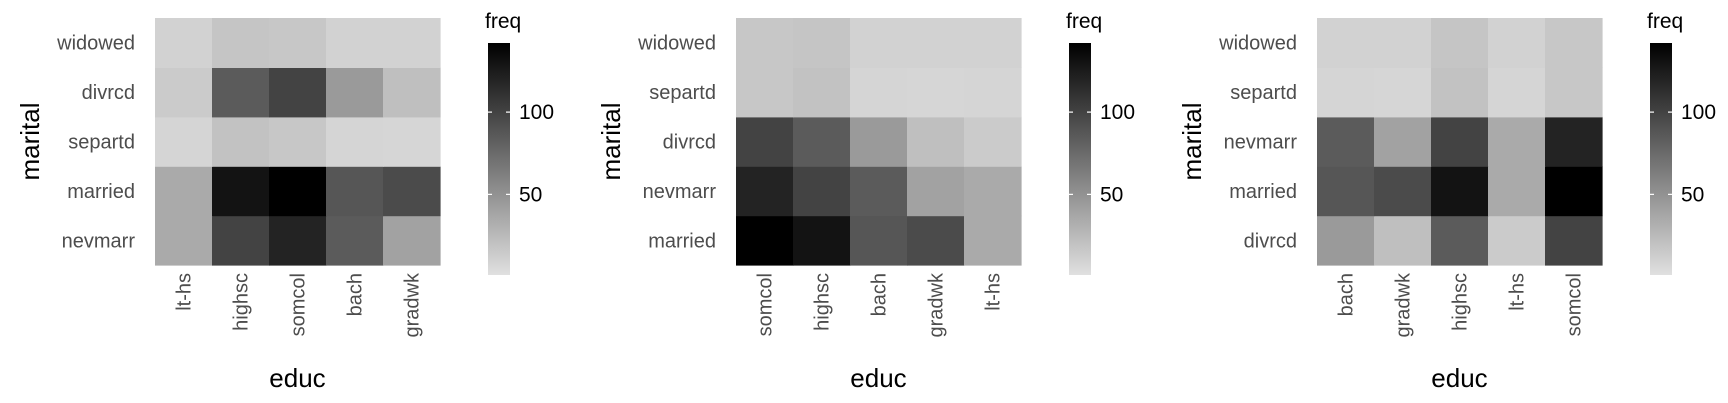 This screenshot has height=403, width=1728. I want to click on legend-title: freq, so click(503, 21).